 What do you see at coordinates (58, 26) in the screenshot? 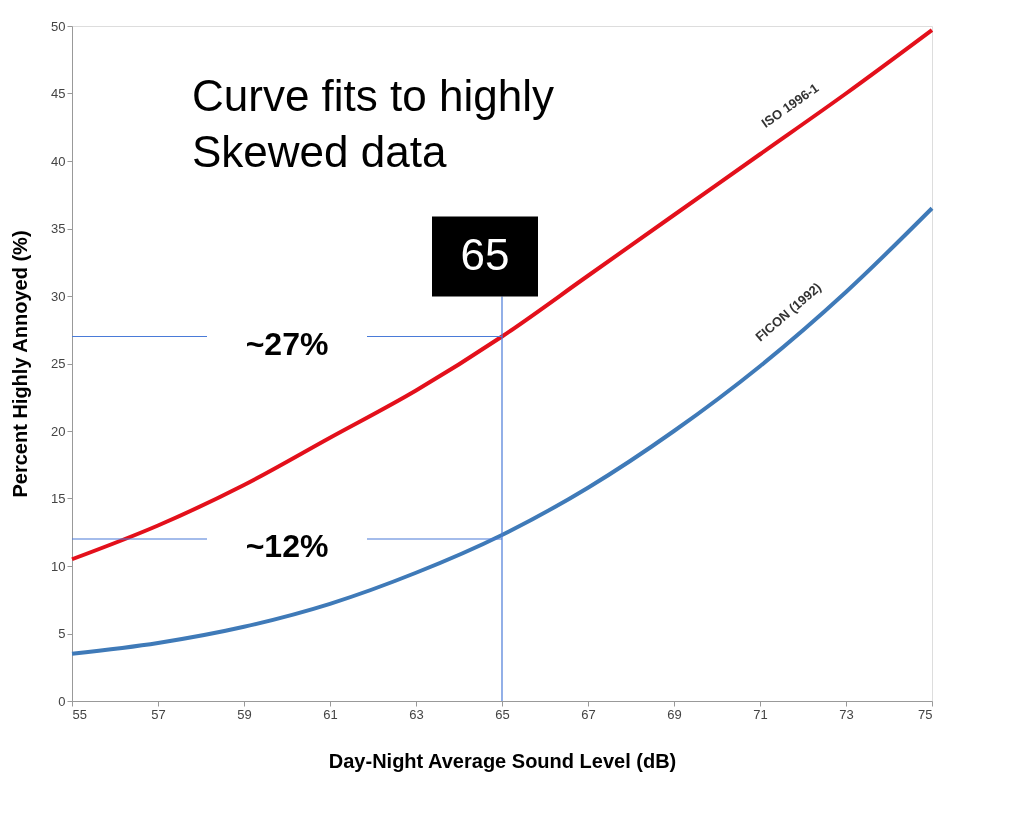
I see `y-tick-label: 50` at bounding box center [58, 26].